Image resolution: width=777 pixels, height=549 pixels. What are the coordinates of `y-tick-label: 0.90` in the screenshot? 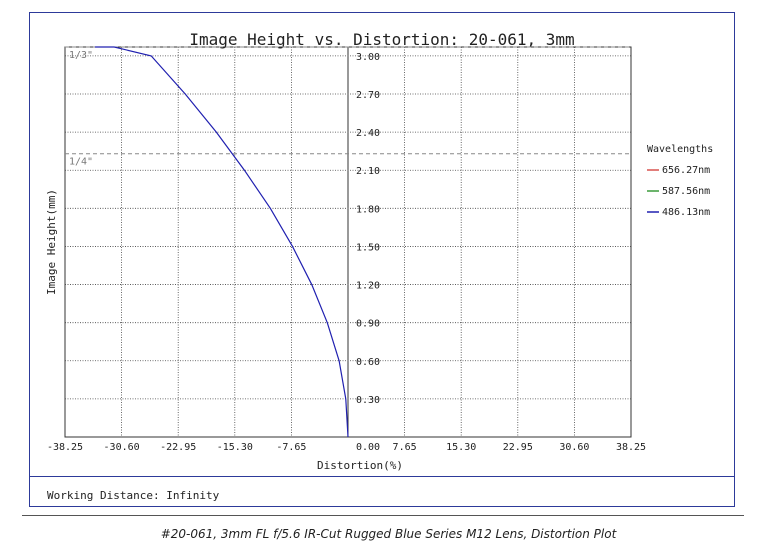 It's located at (368, 324).